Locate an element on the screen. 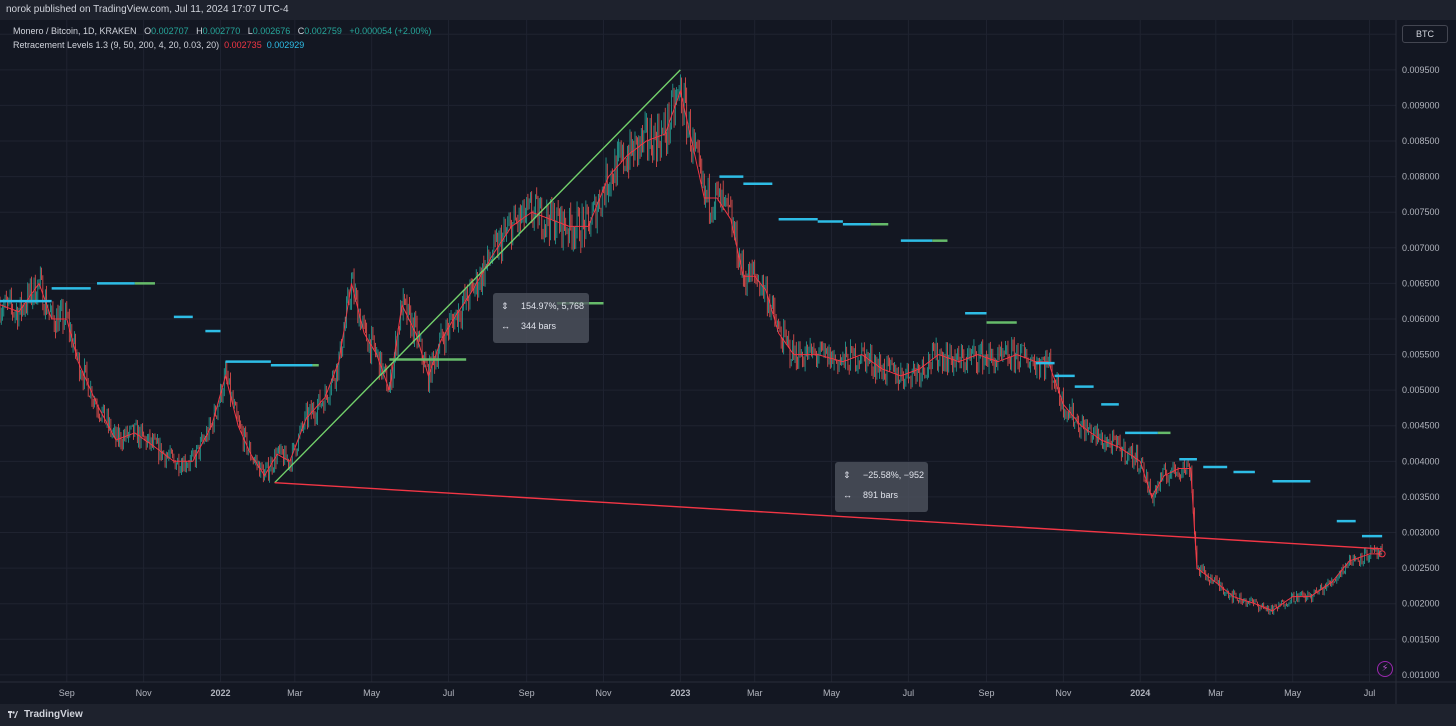 The image size is (1456, 726). time-tick-label: 2024 is located at coordinates (1140, 693).